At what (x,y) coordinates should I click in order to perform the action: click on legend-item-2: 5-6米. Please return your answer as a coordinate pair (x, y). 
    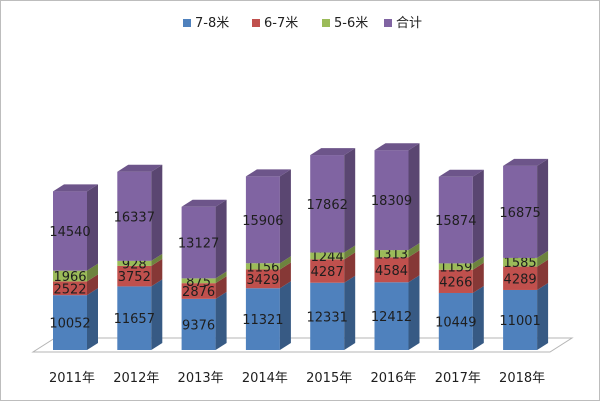
    Looking at the image, I should click on (345, 23).